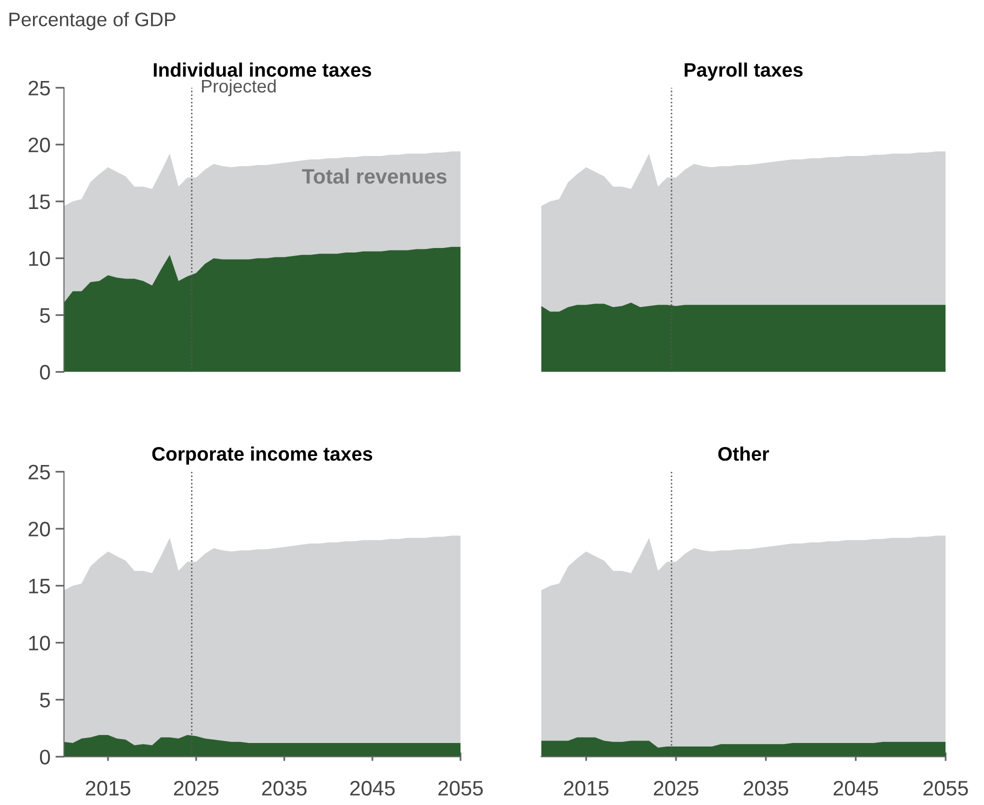 The height and width of the screenshot is (805, 984). I want to click on y-axis-title: Percentage of GDP, so click(92, 21).